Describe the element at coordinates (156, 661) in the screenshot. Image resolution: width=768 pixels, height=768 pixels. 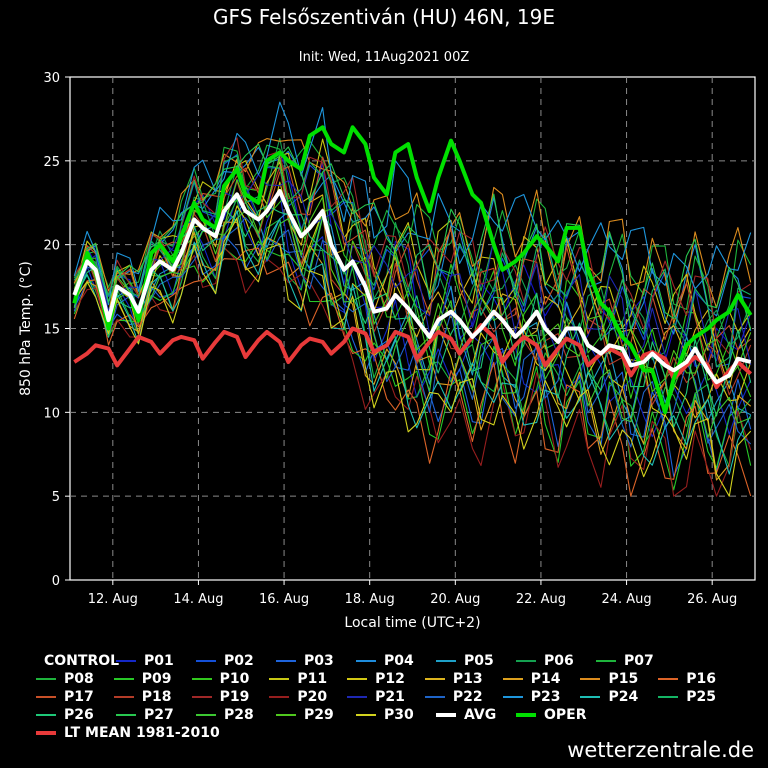
I see `legend-item: P01` at that location.